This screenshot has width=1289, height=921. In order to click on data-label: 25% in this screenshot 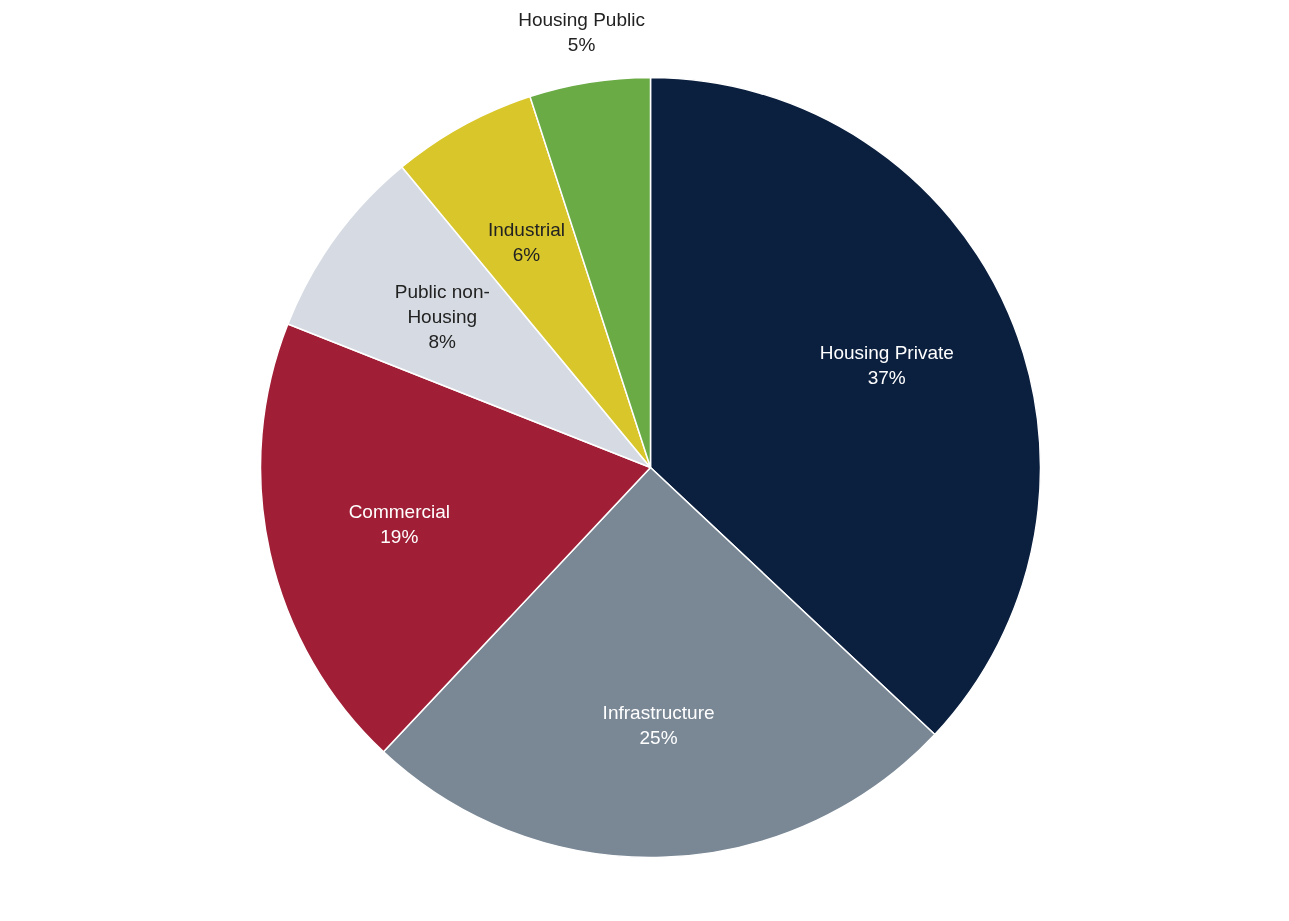, I will do `click(658, 737)`.